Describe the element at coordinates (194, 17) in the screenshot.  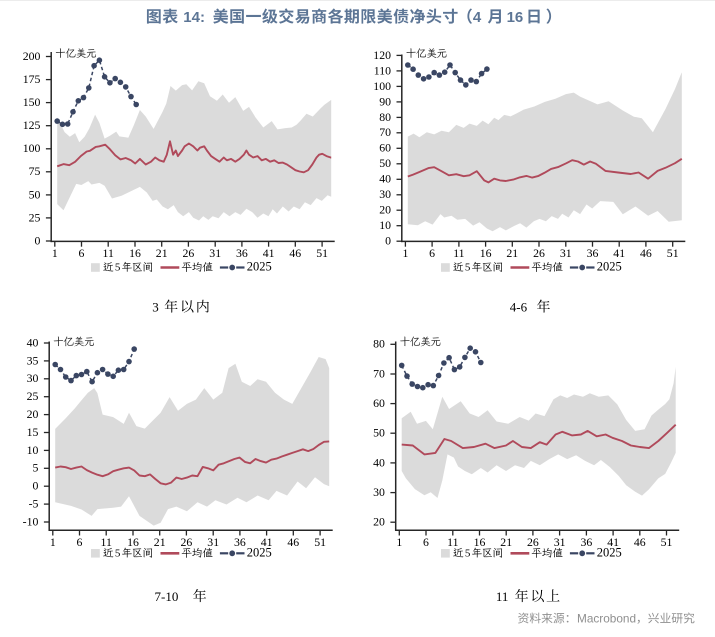
I see `svg-text: 14:` at that location.